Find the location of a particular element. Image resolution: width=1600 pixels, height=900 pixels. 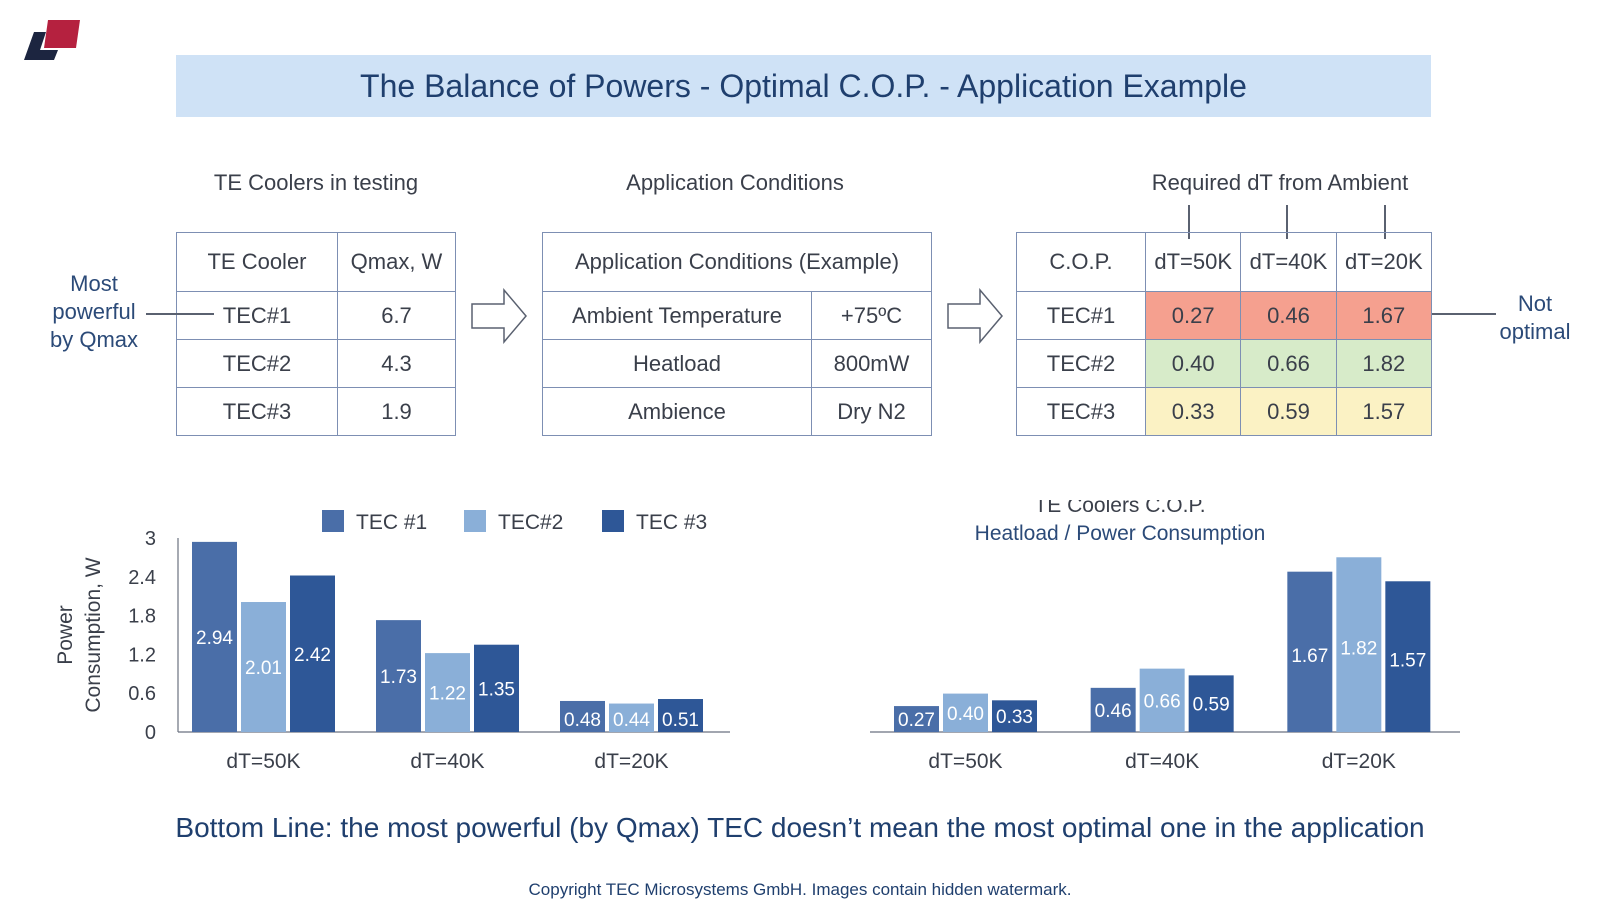

cop-cell: 0.59 is located at coordinates (1288, 411).